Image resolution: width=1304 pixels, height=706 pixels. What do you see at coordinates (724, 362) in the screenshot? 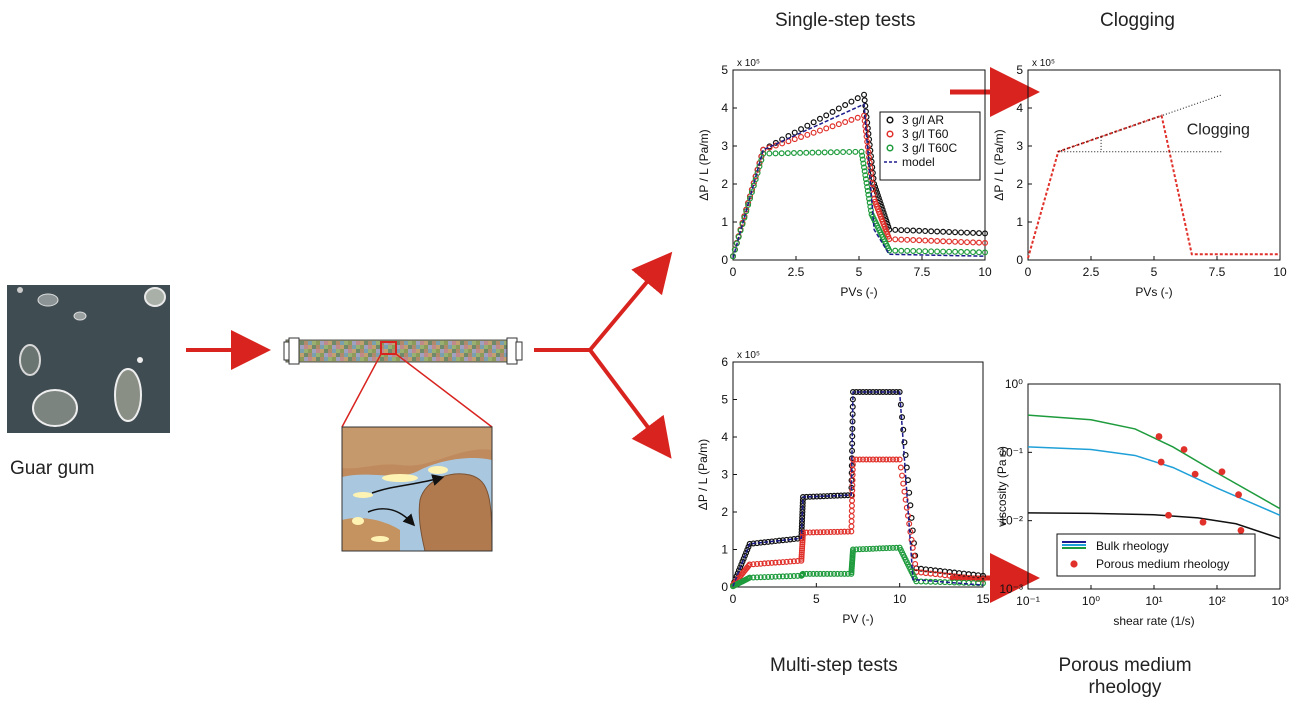
I see `y-tick-label: 6` at bounding box center [724, 362].